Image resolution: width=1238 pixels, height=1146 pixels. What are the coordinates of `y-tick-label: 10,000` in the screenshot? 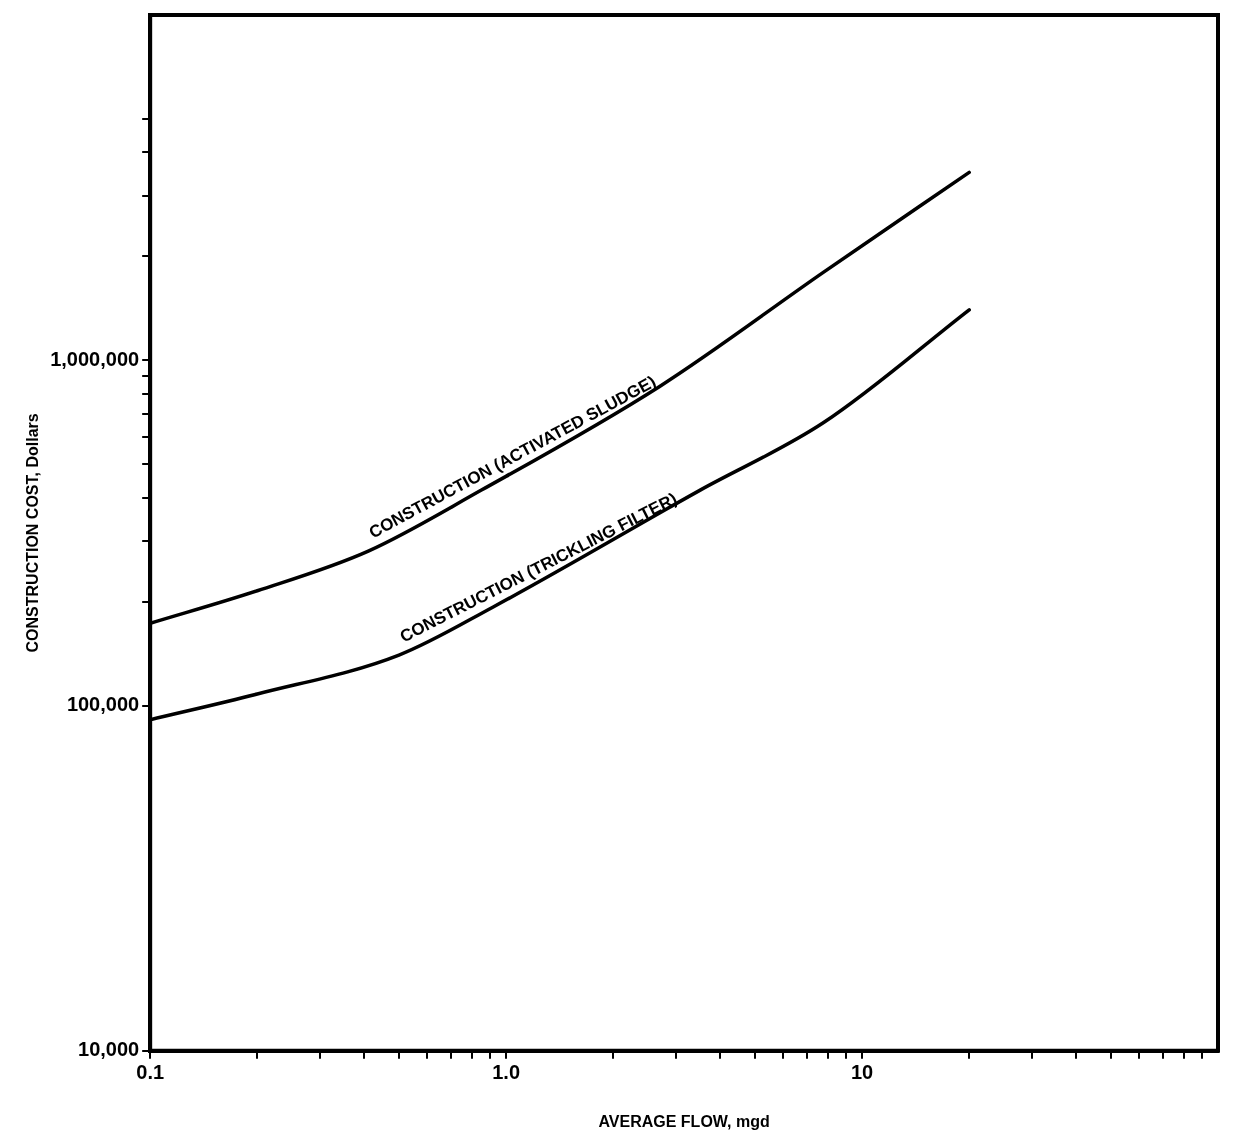 It's located at (109, 1049).